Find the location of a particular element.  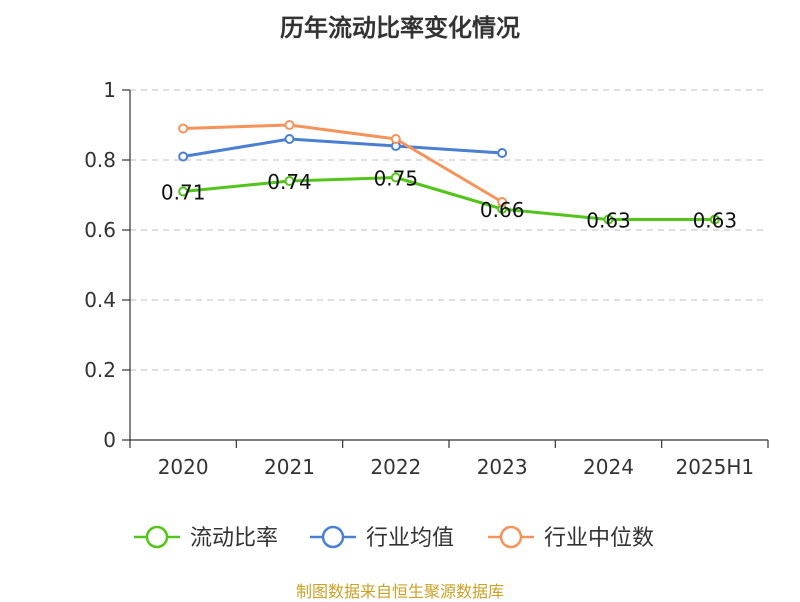

legend-item-0: 流动比率 is located at coordinates (206, 538).